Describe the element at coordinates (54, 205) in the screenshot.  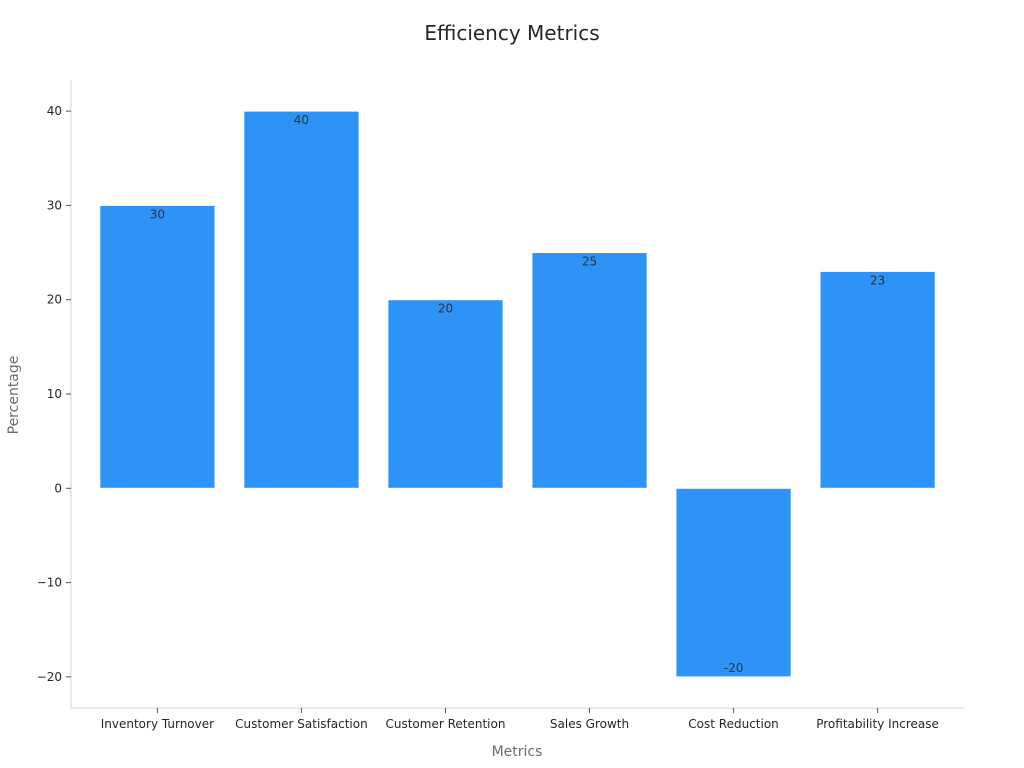
I see `y-tick-label: 30` at that location.